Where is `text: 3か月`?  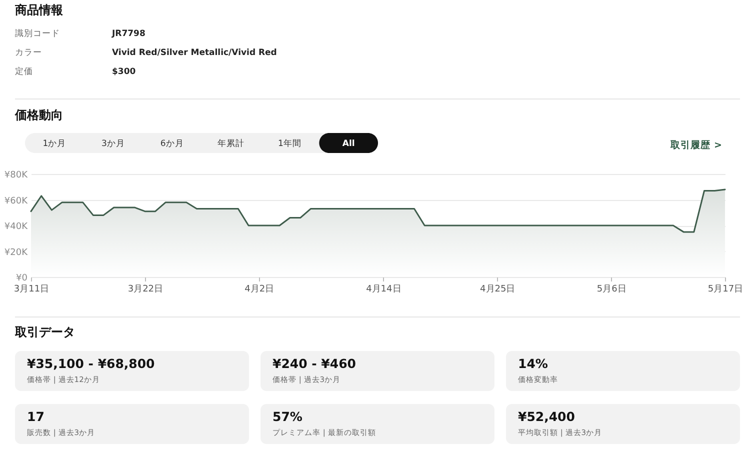 text: 3か月 is located at coordinates (113, 144).